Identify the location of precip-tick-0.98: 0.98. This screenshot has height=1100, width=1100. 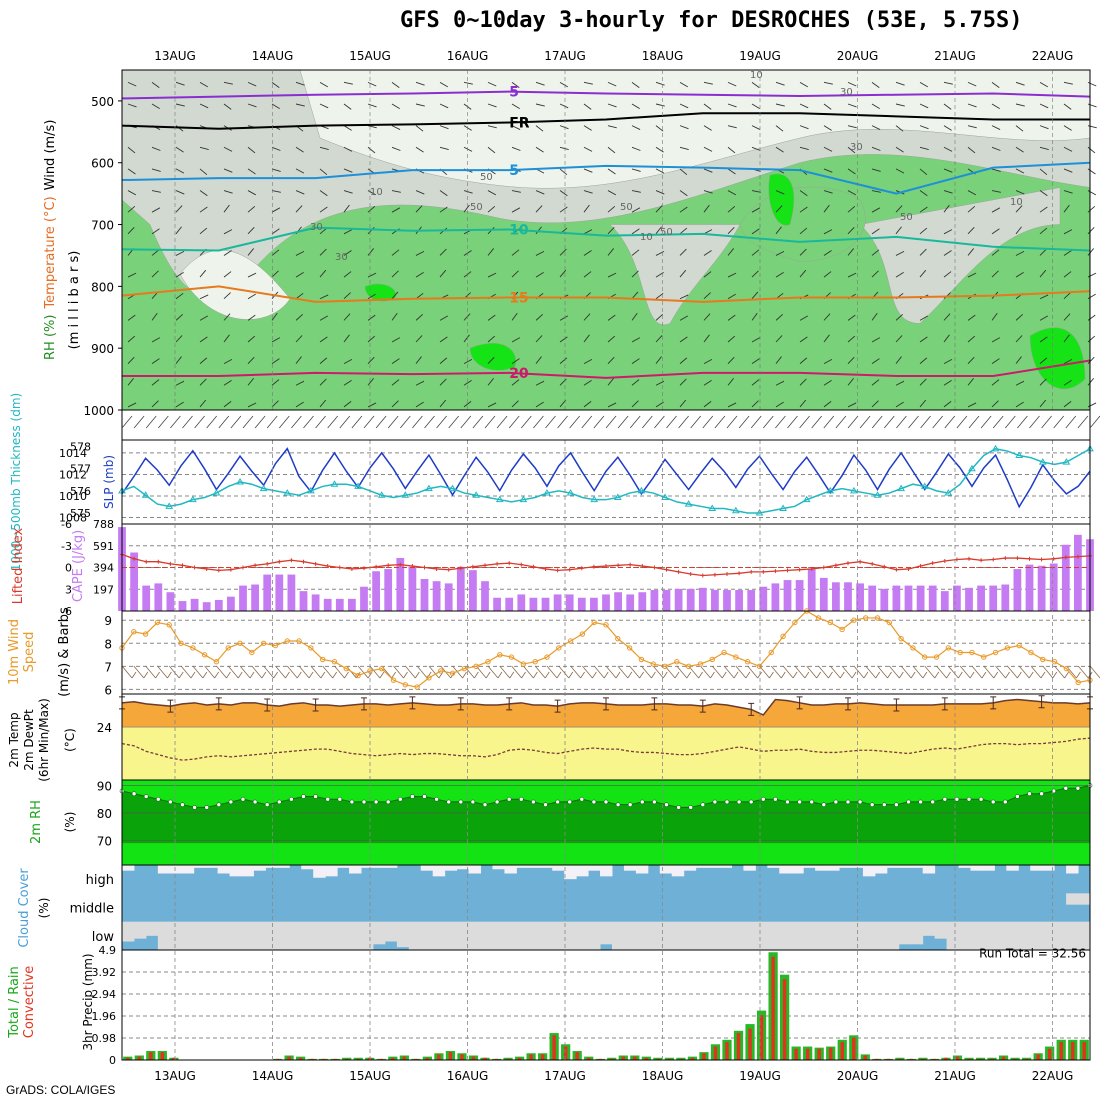
(104, 1038).